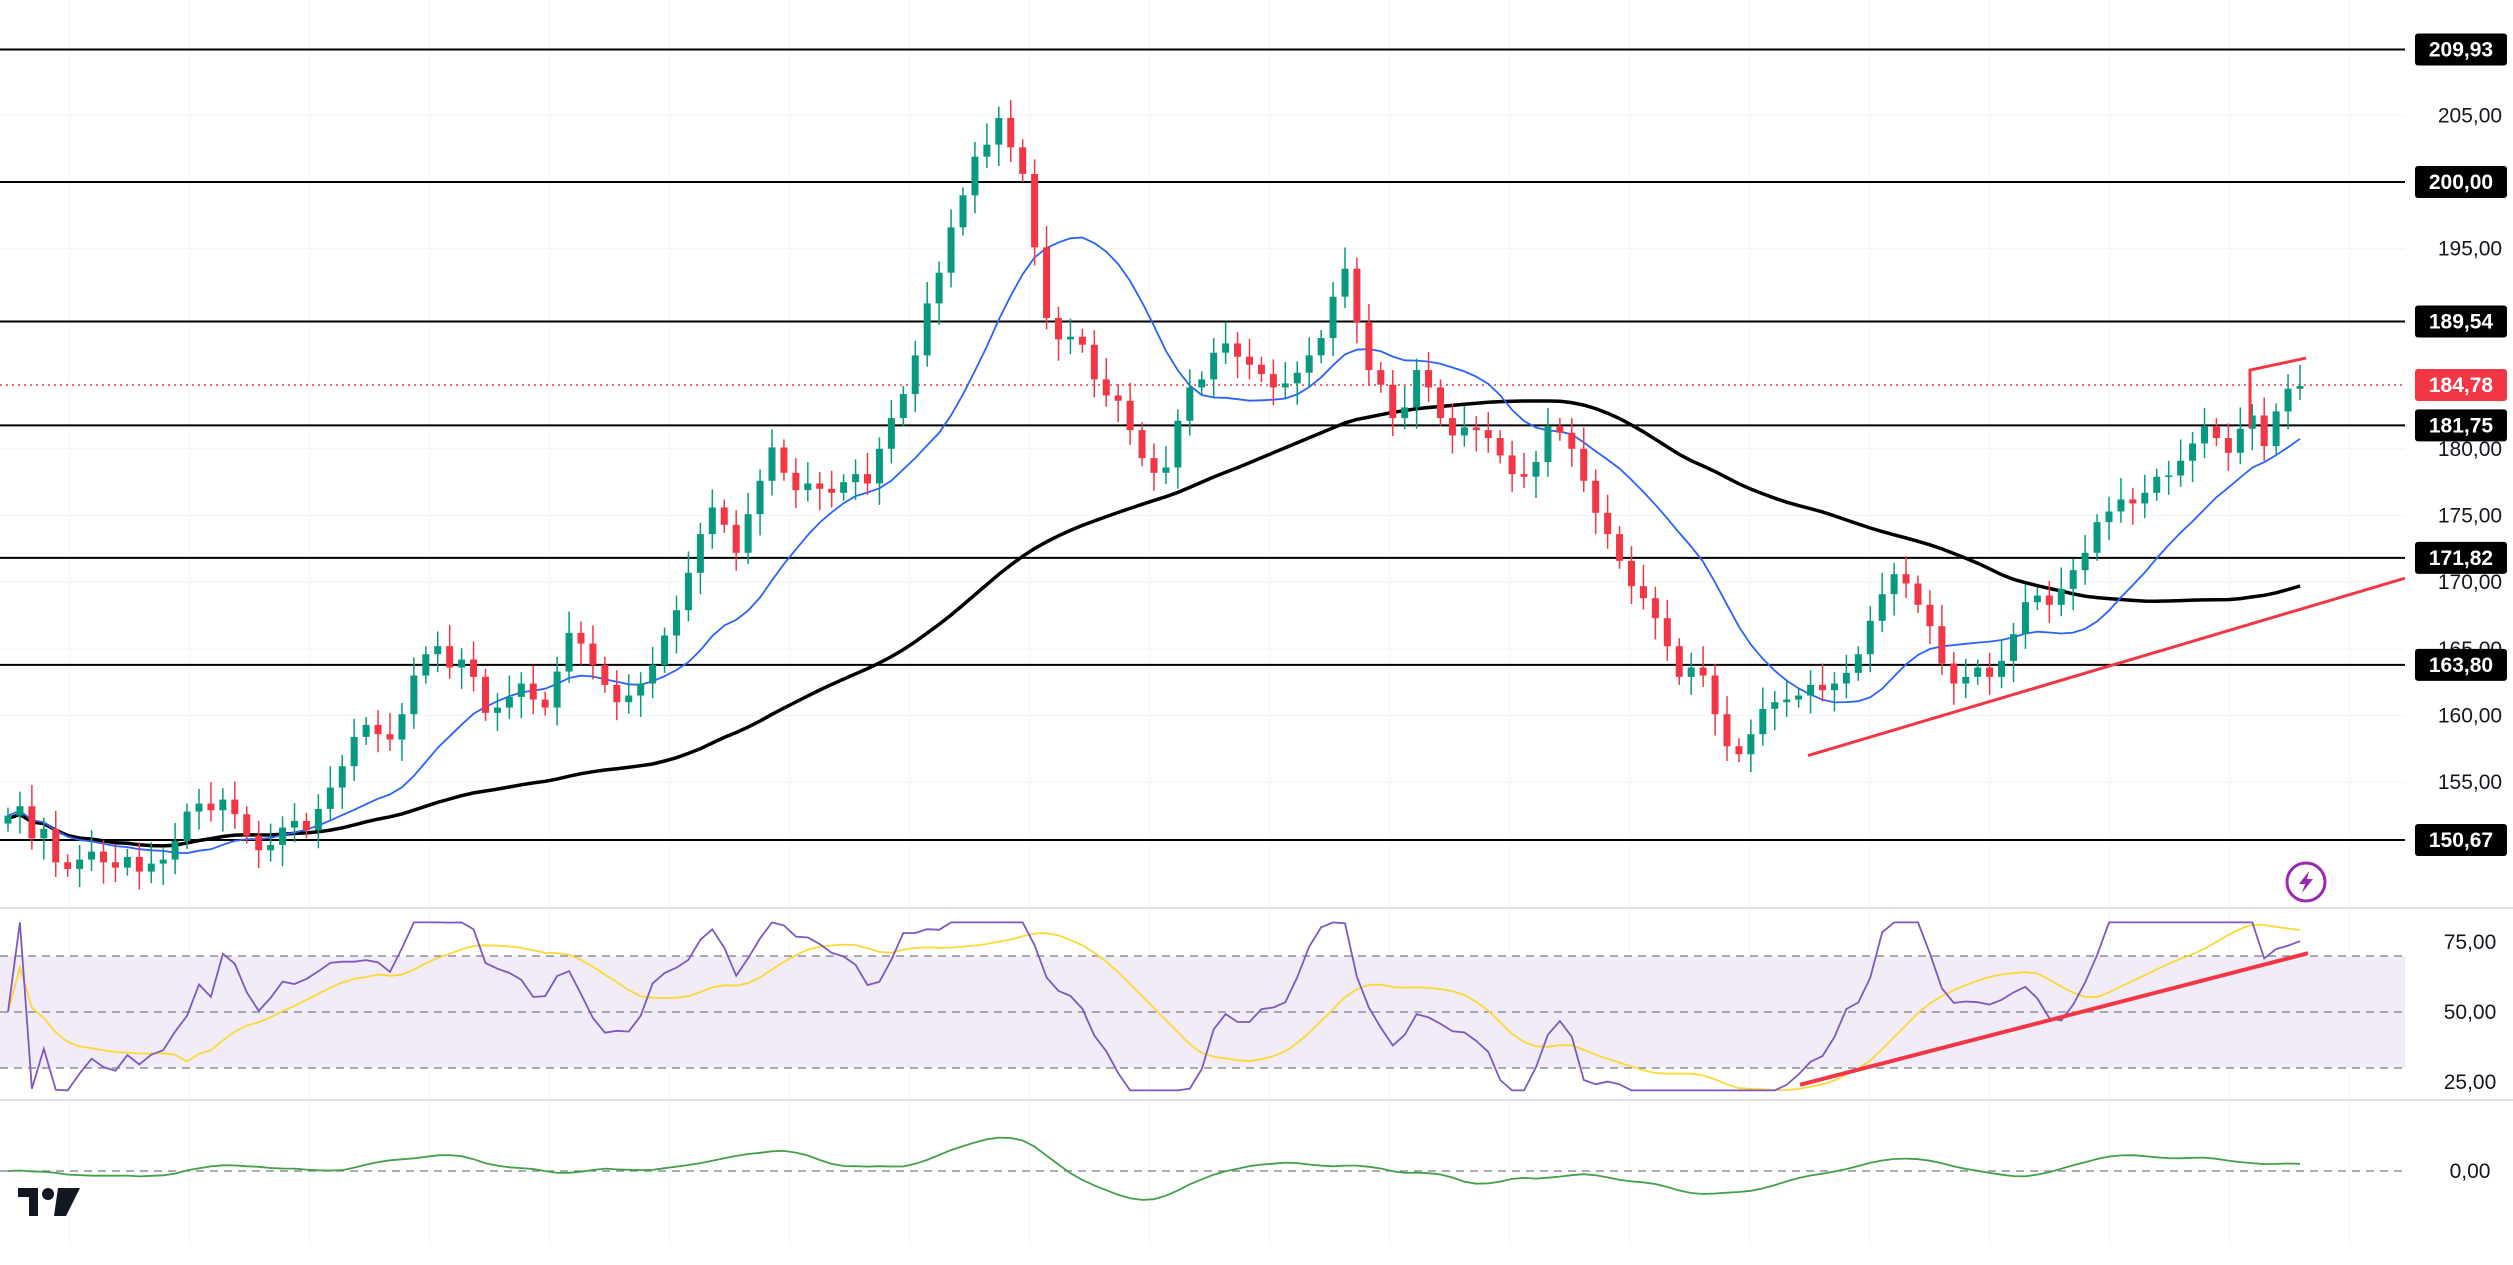 This screenshot has height=1265, width=2513. What do you see at coordinates (2470, 1171) in the screenshot?
I see `momentum-tick-label: 0,00` at bounding box center [2470, 1171].